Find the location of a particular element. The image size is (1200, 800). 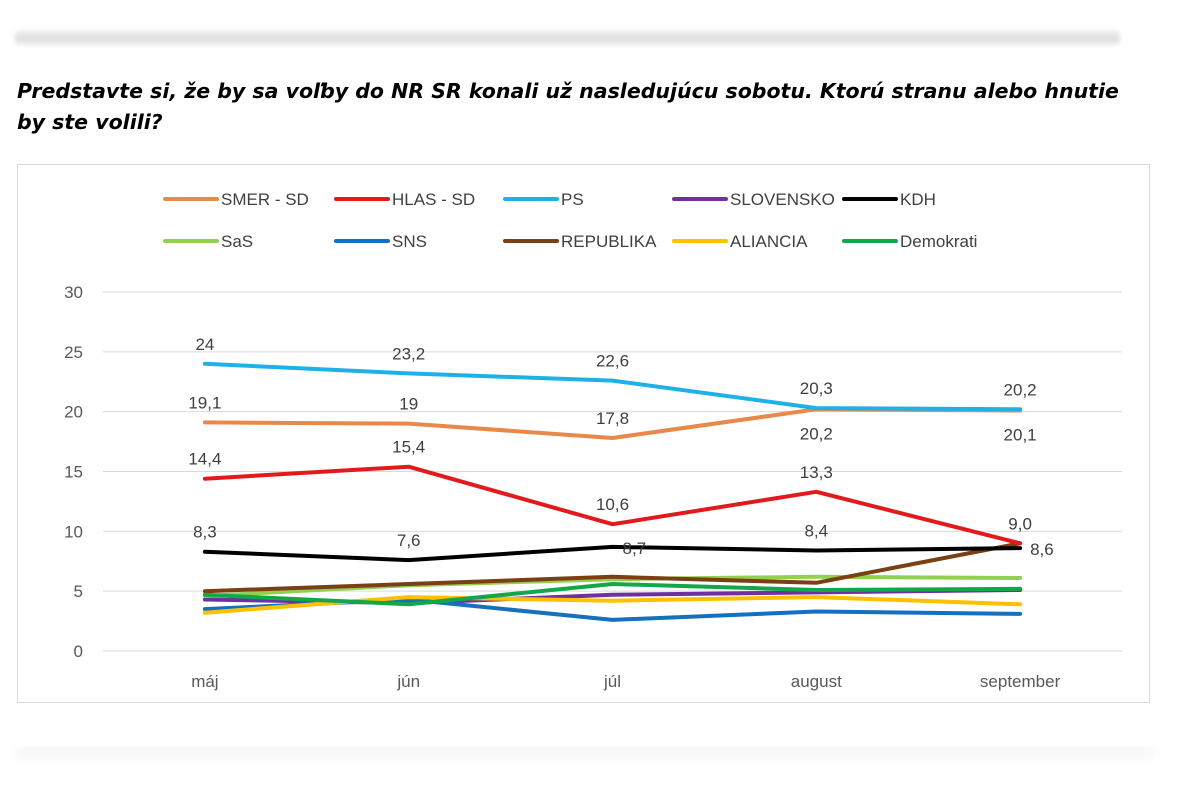

x-tick-label-3: august is located at coordinates (816, 681).